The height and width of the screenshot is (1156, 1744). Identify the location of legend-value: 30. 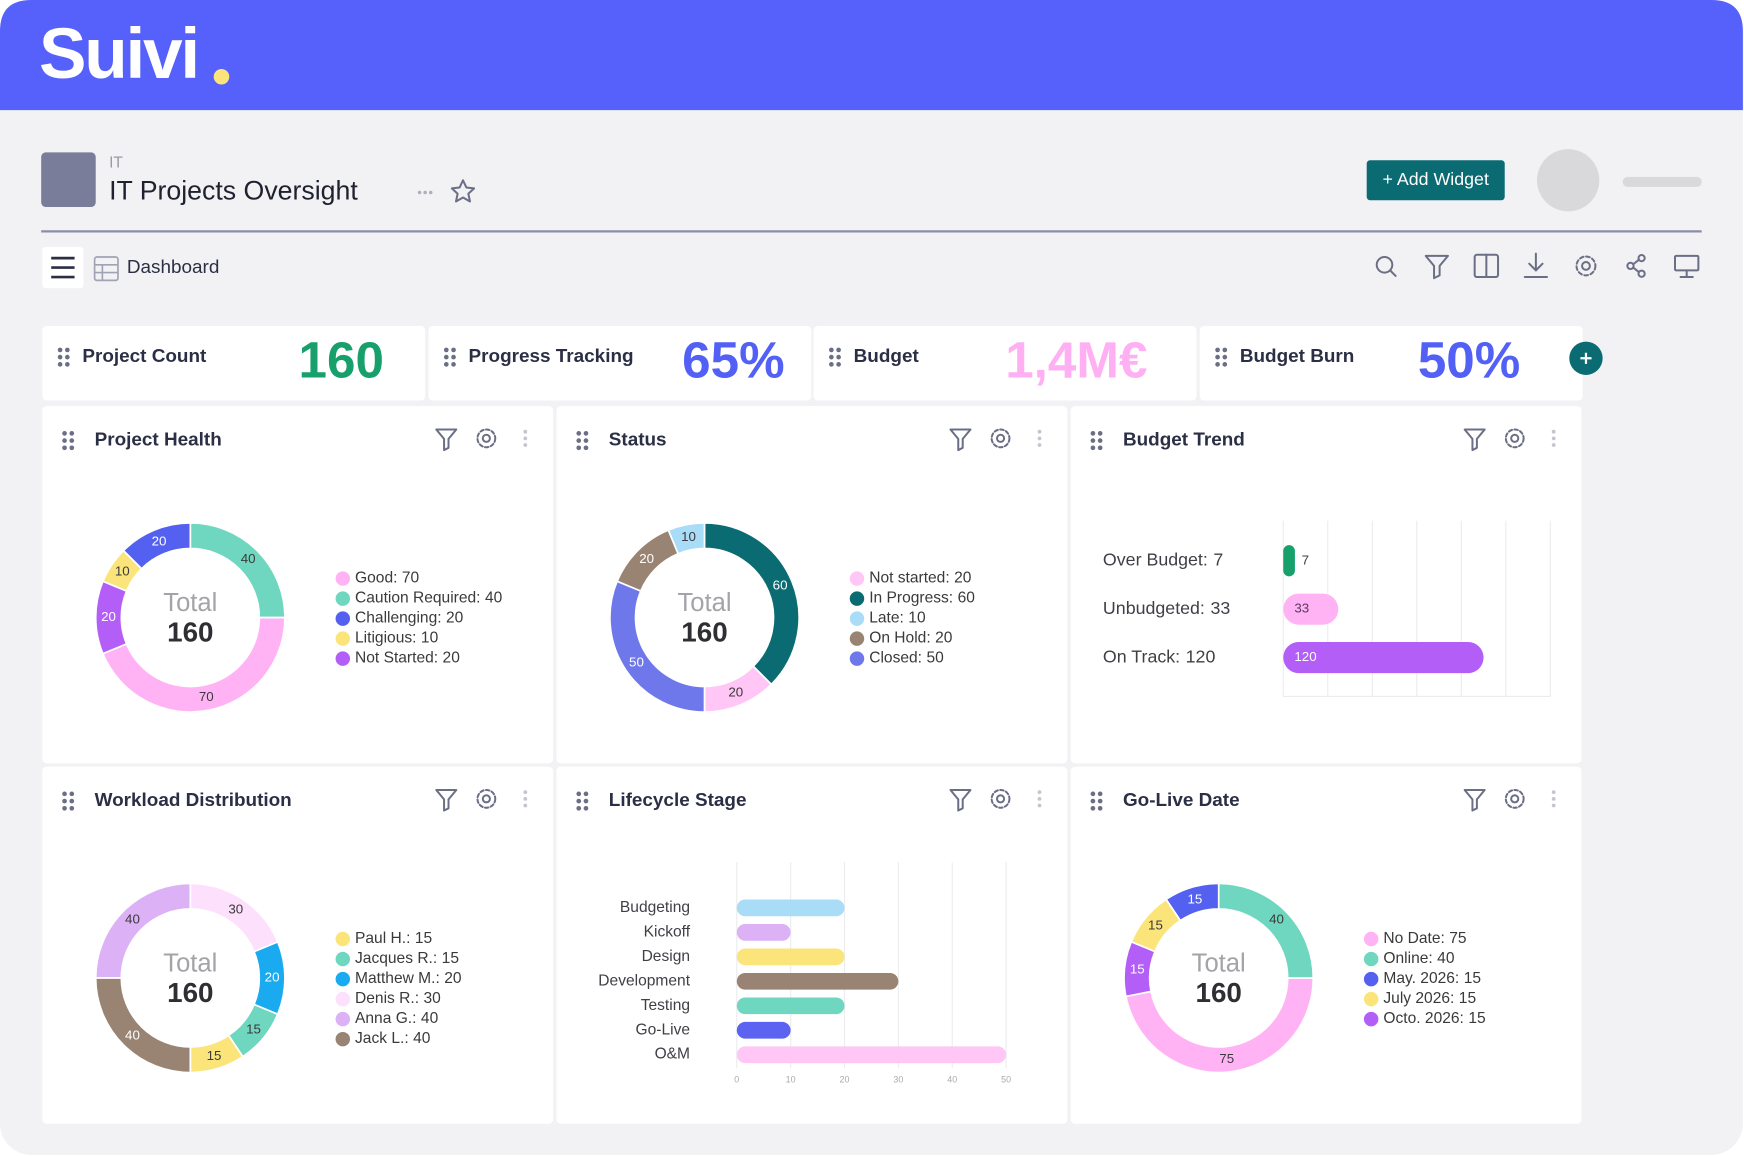
(432, 998).